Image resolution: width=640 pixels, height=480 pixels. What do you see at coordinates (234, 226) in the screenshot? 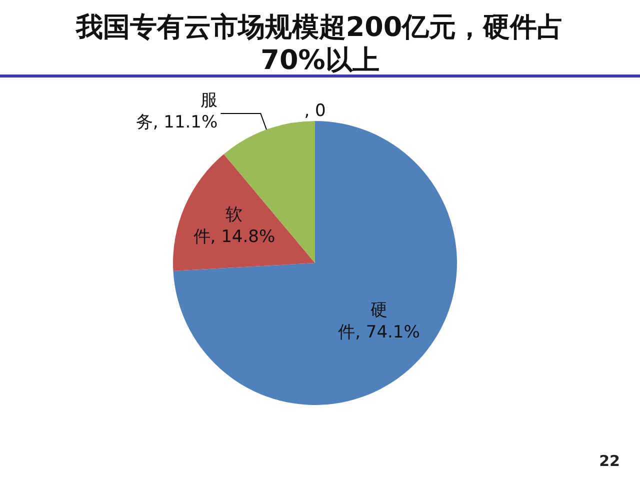
I see `slice-label: 软件, 14.8%` at bounding box center [234, 226].